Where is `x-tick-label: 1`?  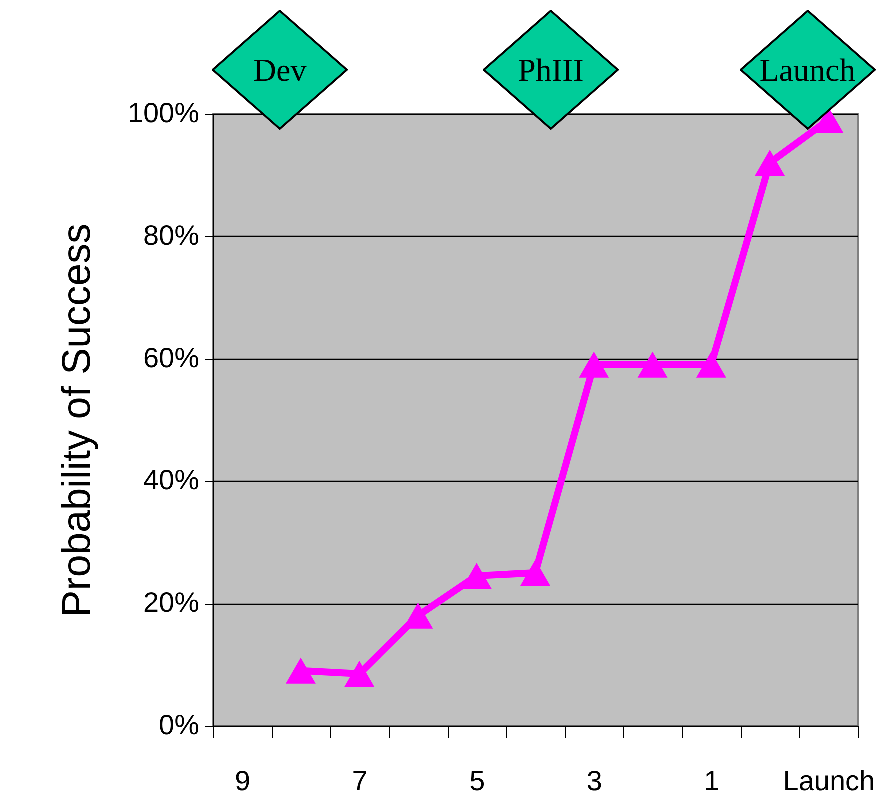 x-tick-label: 1 is located at coordinates (712, 781).